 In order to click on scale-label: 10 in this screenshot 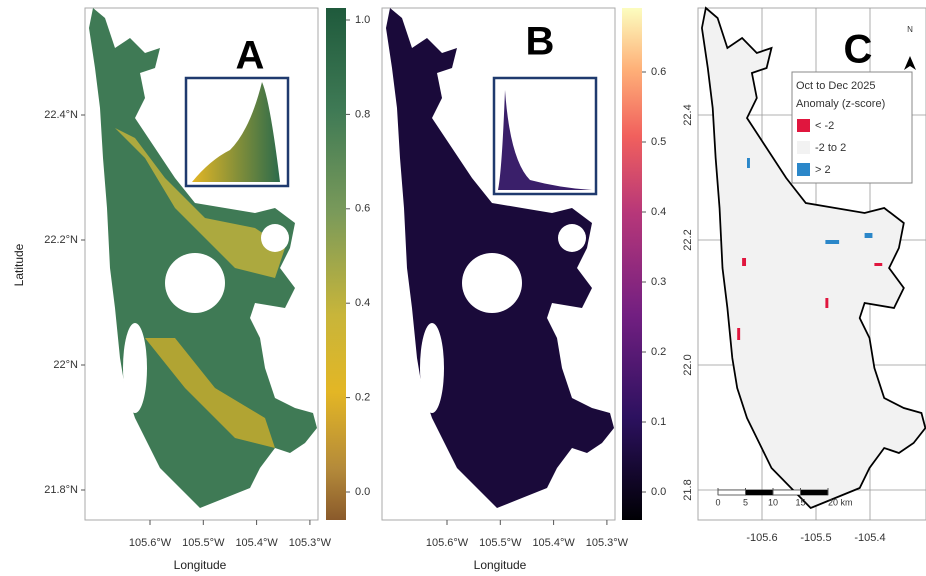, I will do `click(773, 502)`.